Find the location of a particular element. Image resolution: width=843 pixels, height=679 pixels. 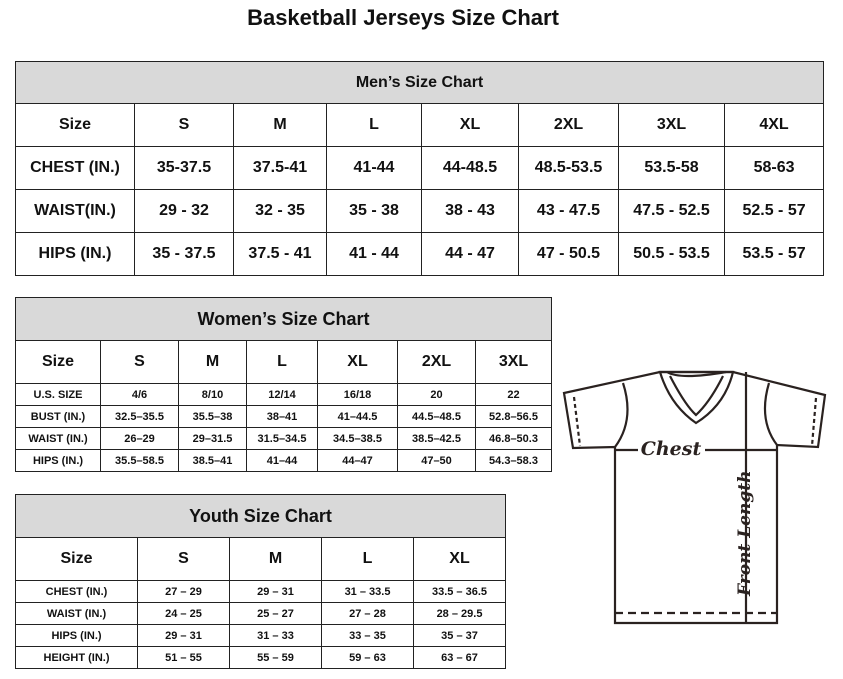

table-cell: 12/14 is located at coordinates (282, 394).